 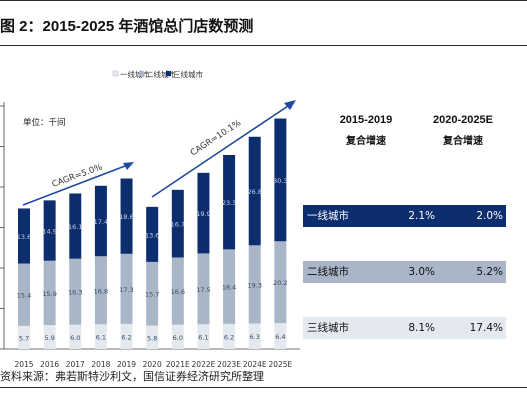 I want to click on x-tick-label: 2017, so click(x=75, y=364).